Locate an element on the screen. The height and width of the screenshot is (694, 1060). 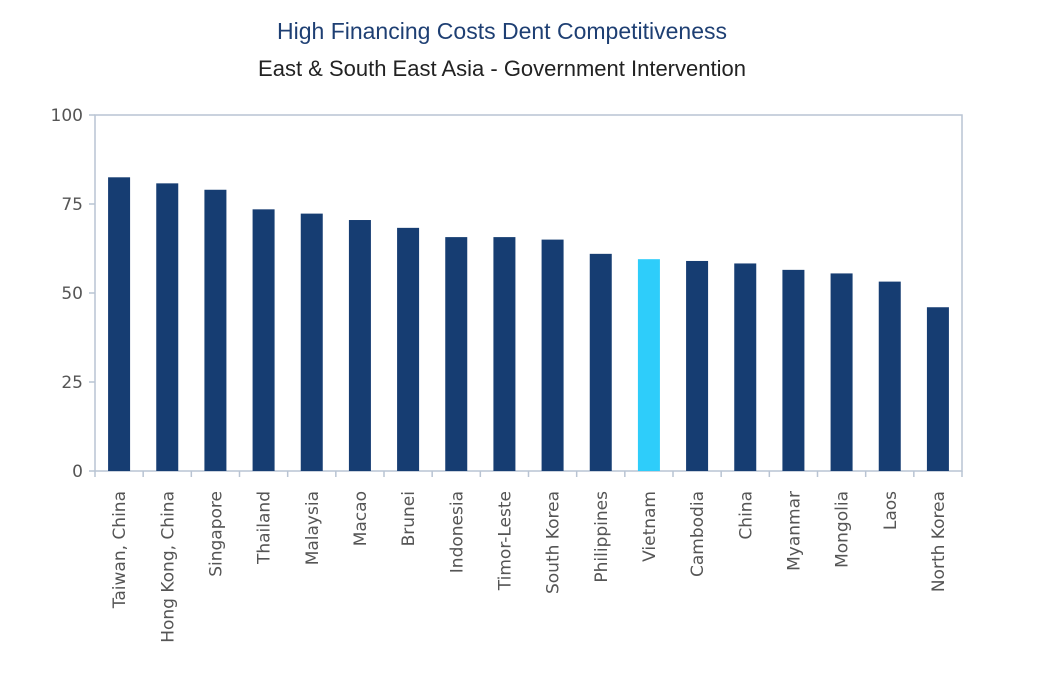
x-tick-label: Malaysia is located at coordinates (313, 528).